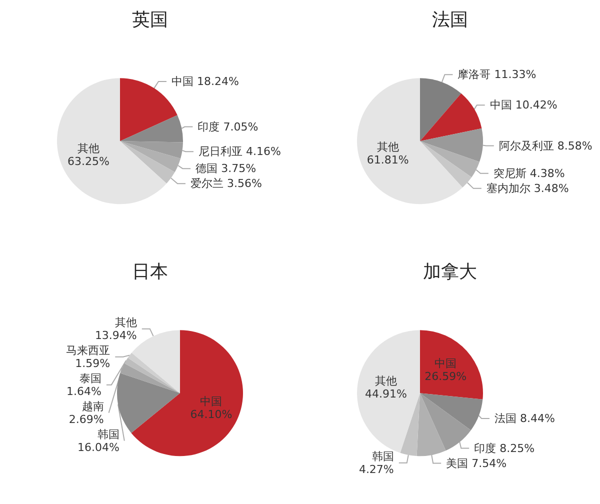  What do you see at coordinates (226, 169) in the screenshot?
I see `slice-label: 德国 3.75%` at bounding box center [226, 169].